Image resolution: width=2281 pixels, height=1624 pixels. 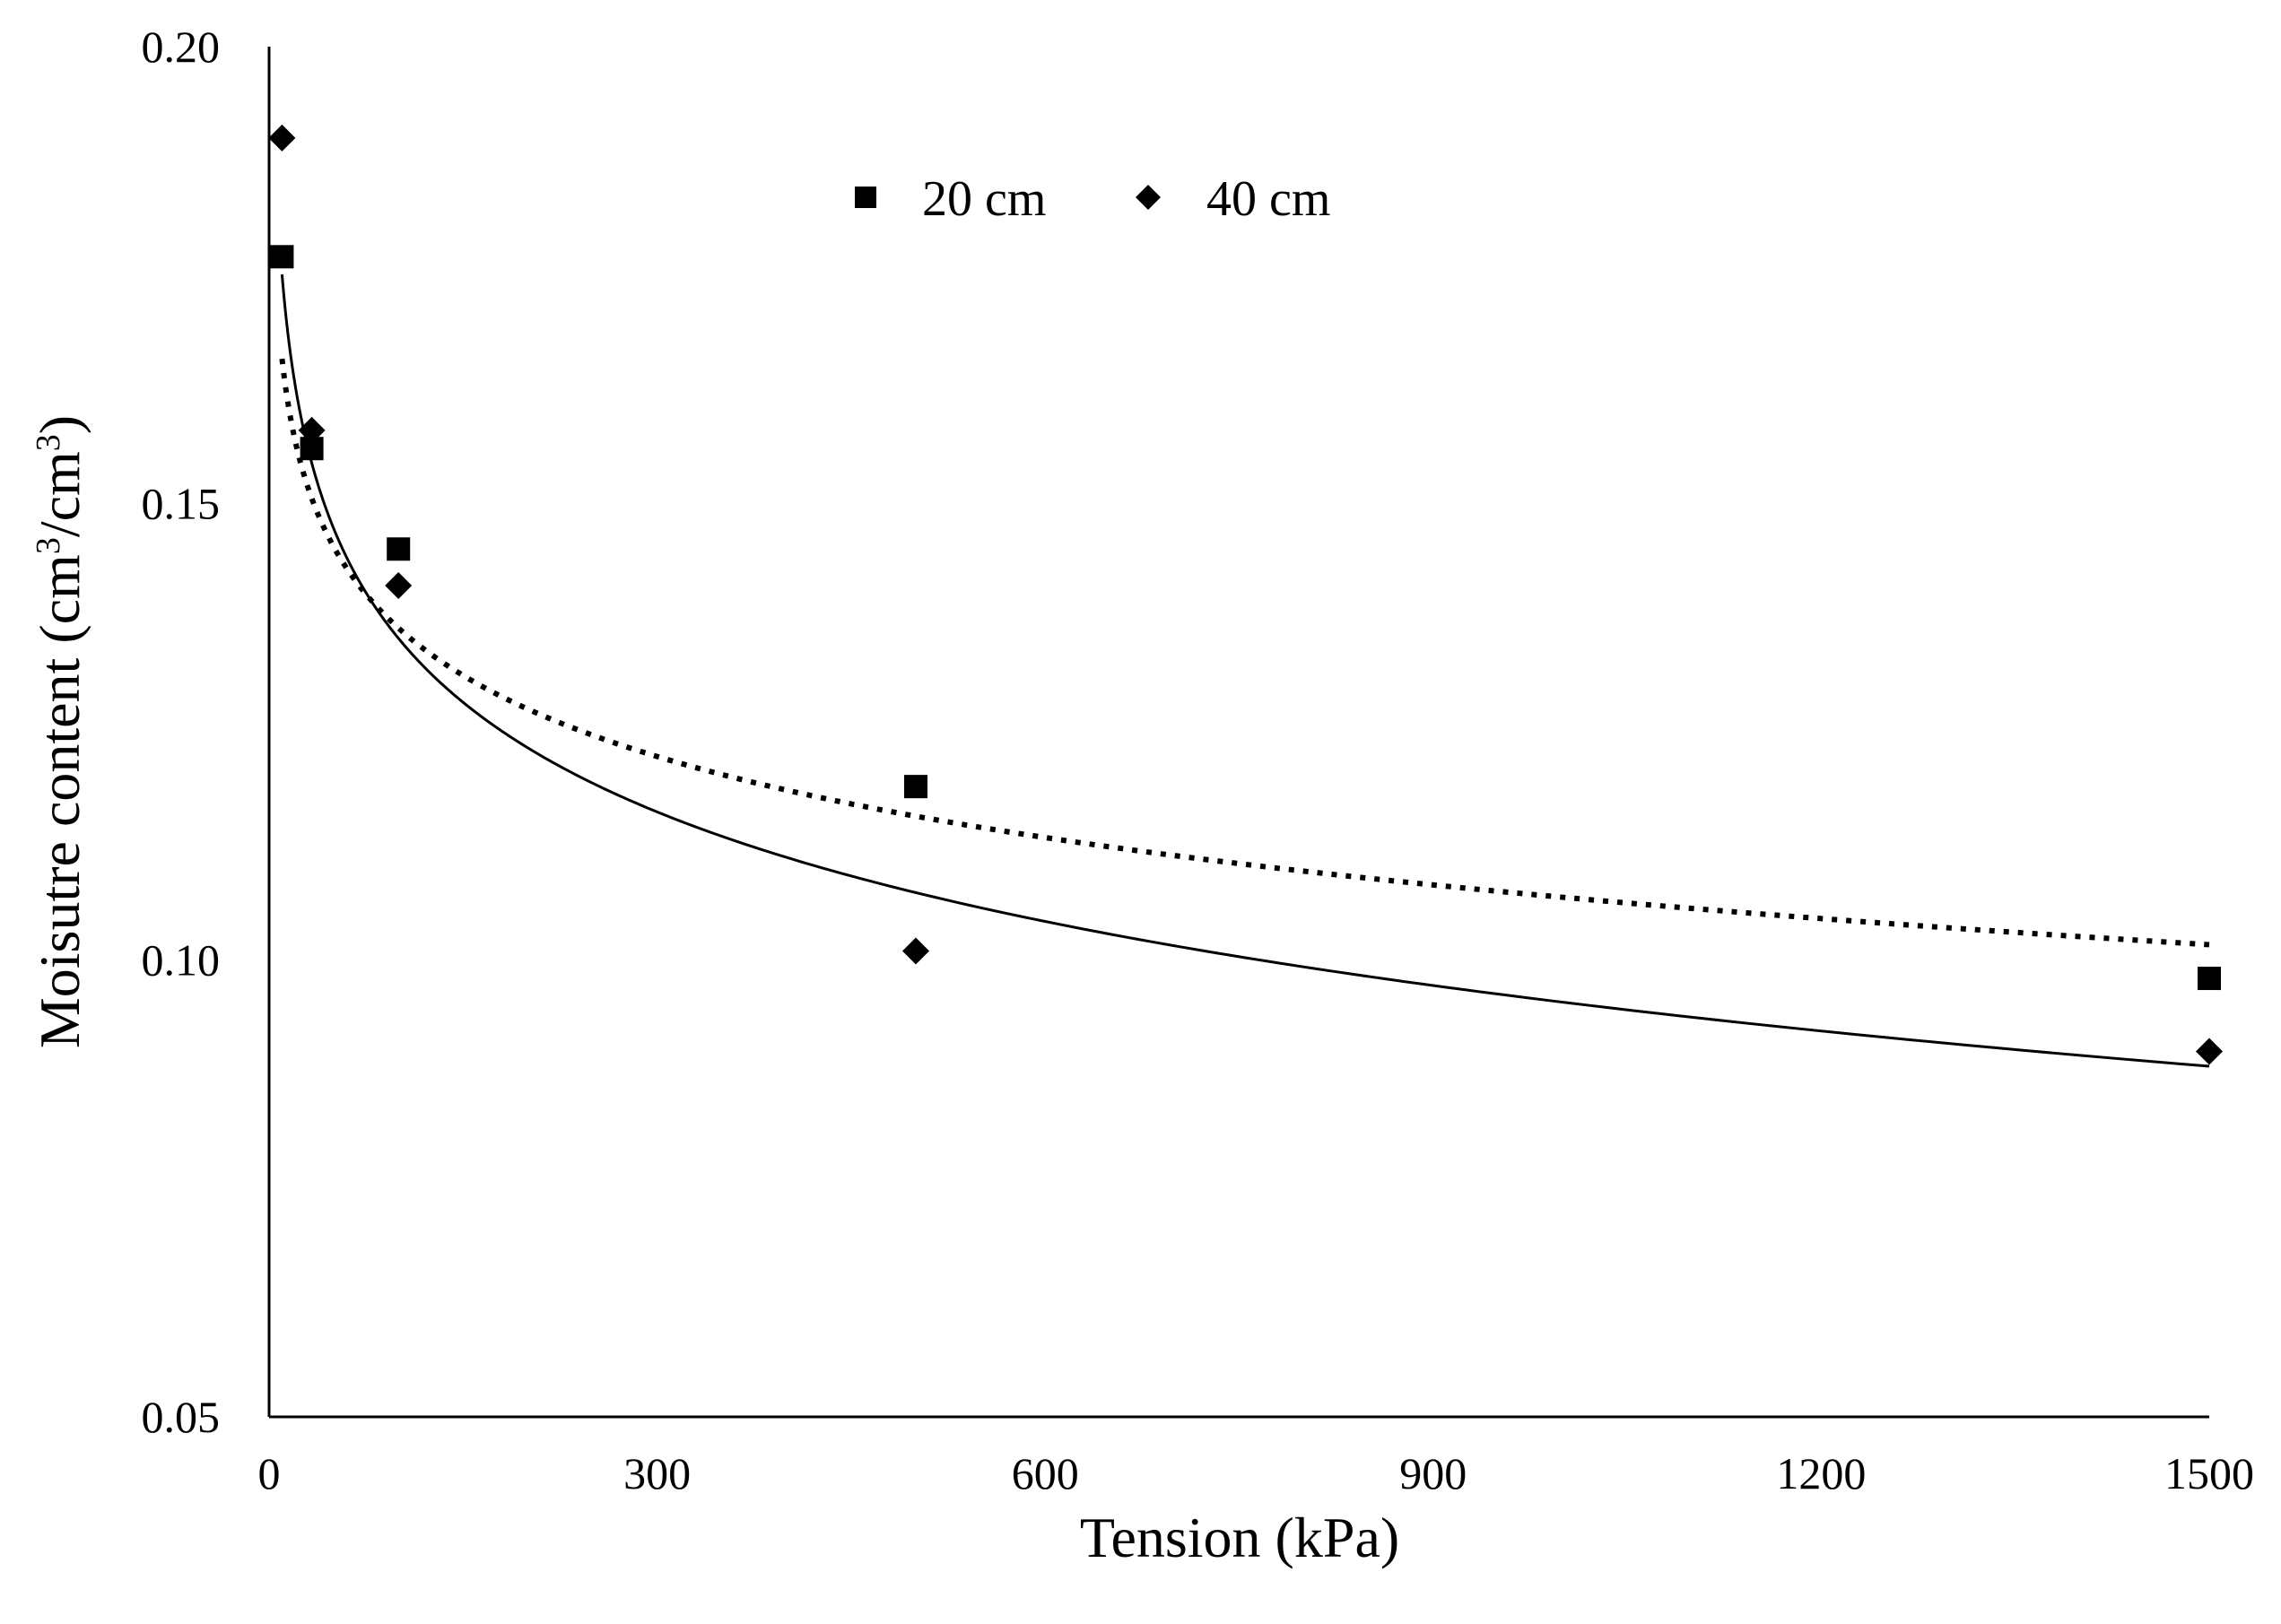 I want to click on legend-marker-40cm, so click(x=1148, y=197).